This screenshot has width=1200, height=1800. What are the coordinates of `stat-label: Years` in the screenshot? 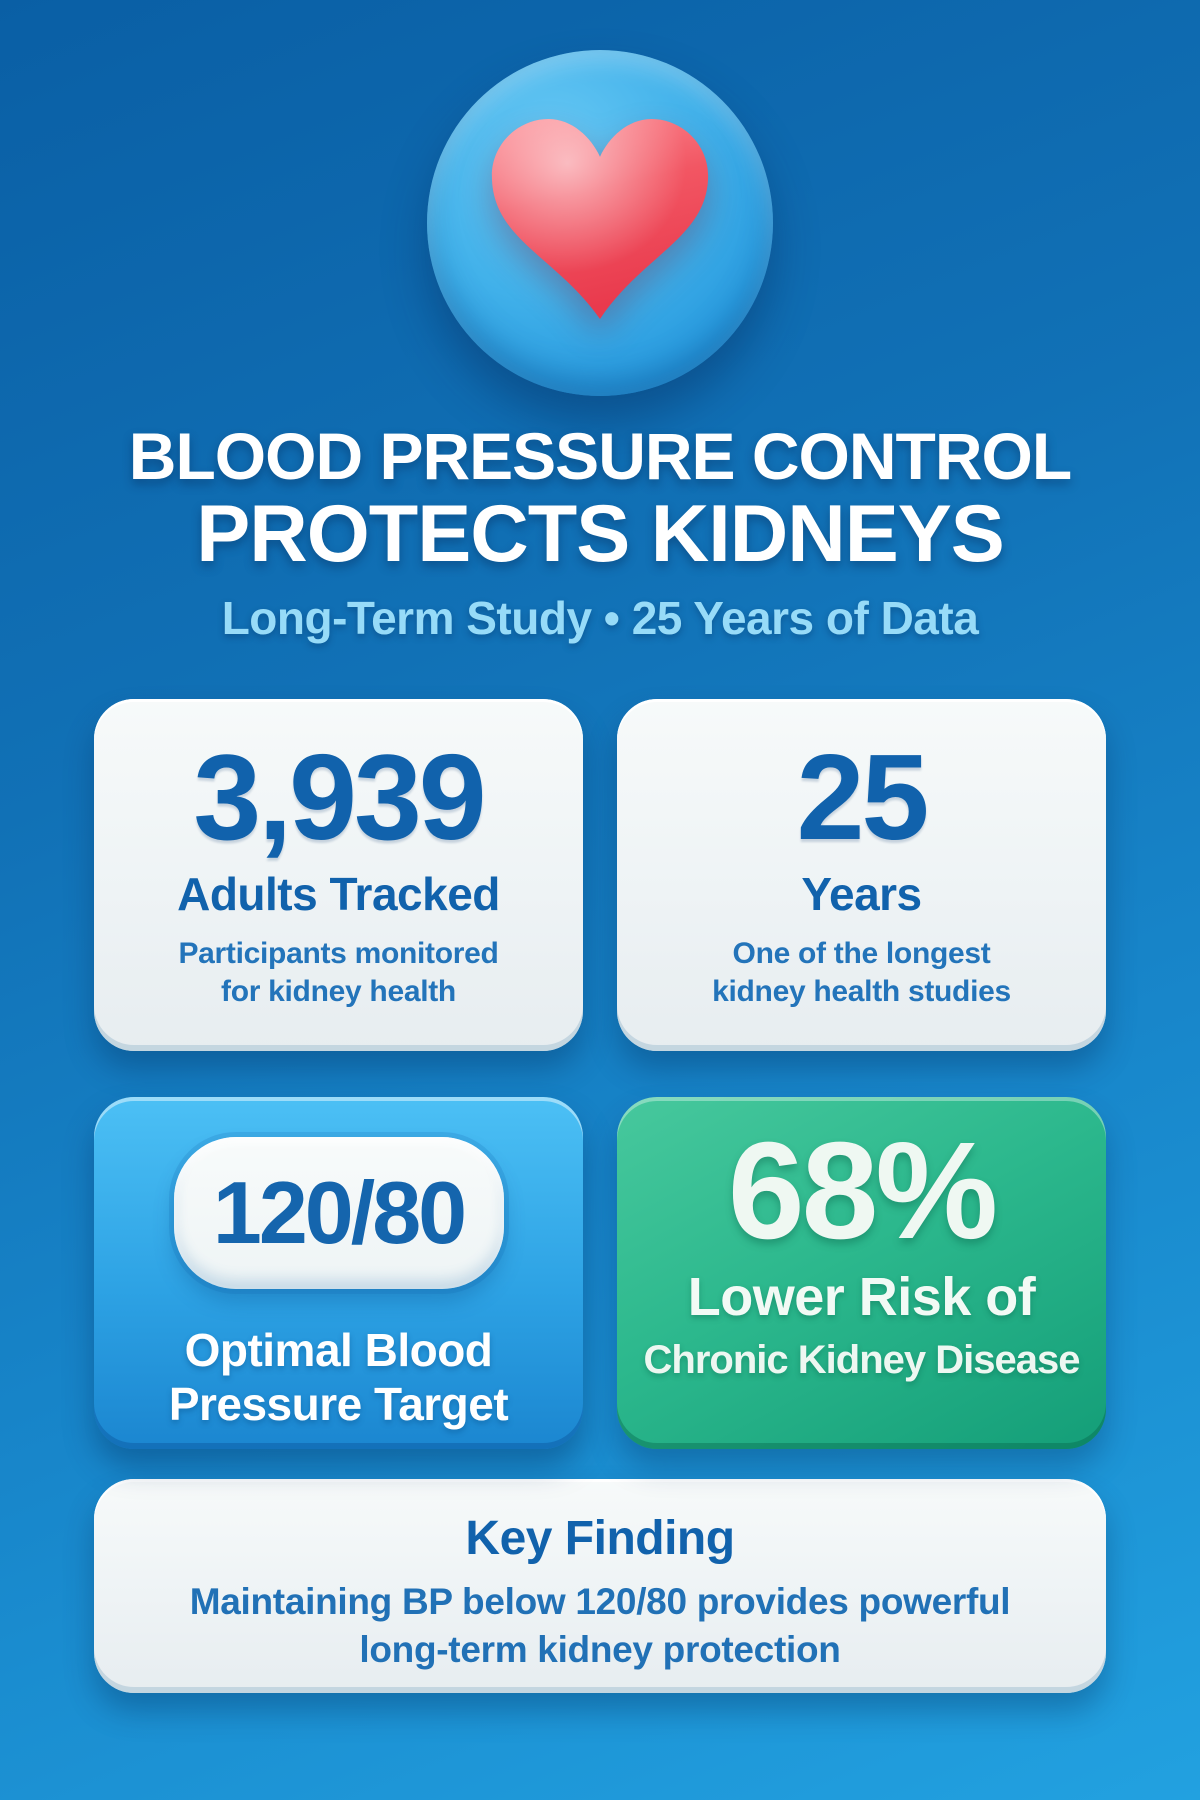 It's located at (861, 894).